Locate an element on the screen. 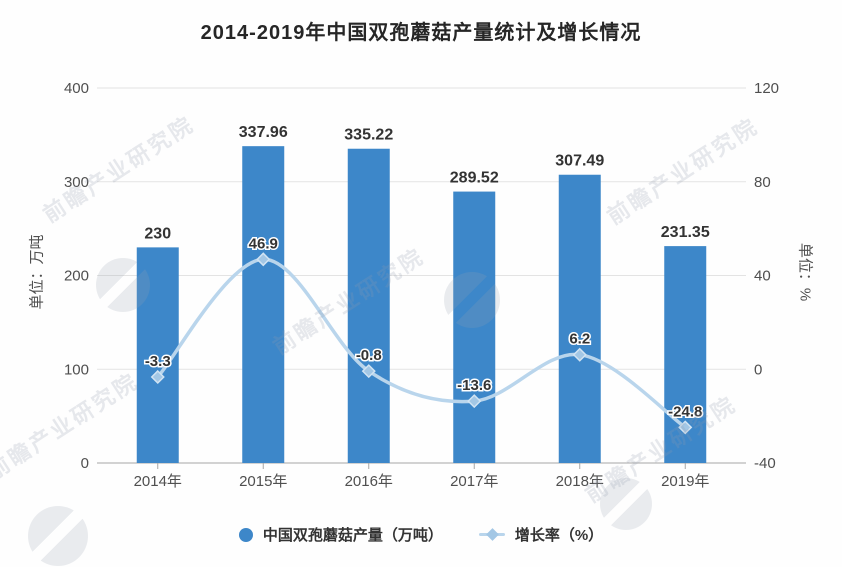 The width and height of the screenshot is (842, 567). bar-value-label: 307.49 is located at coordinates (579, 161).